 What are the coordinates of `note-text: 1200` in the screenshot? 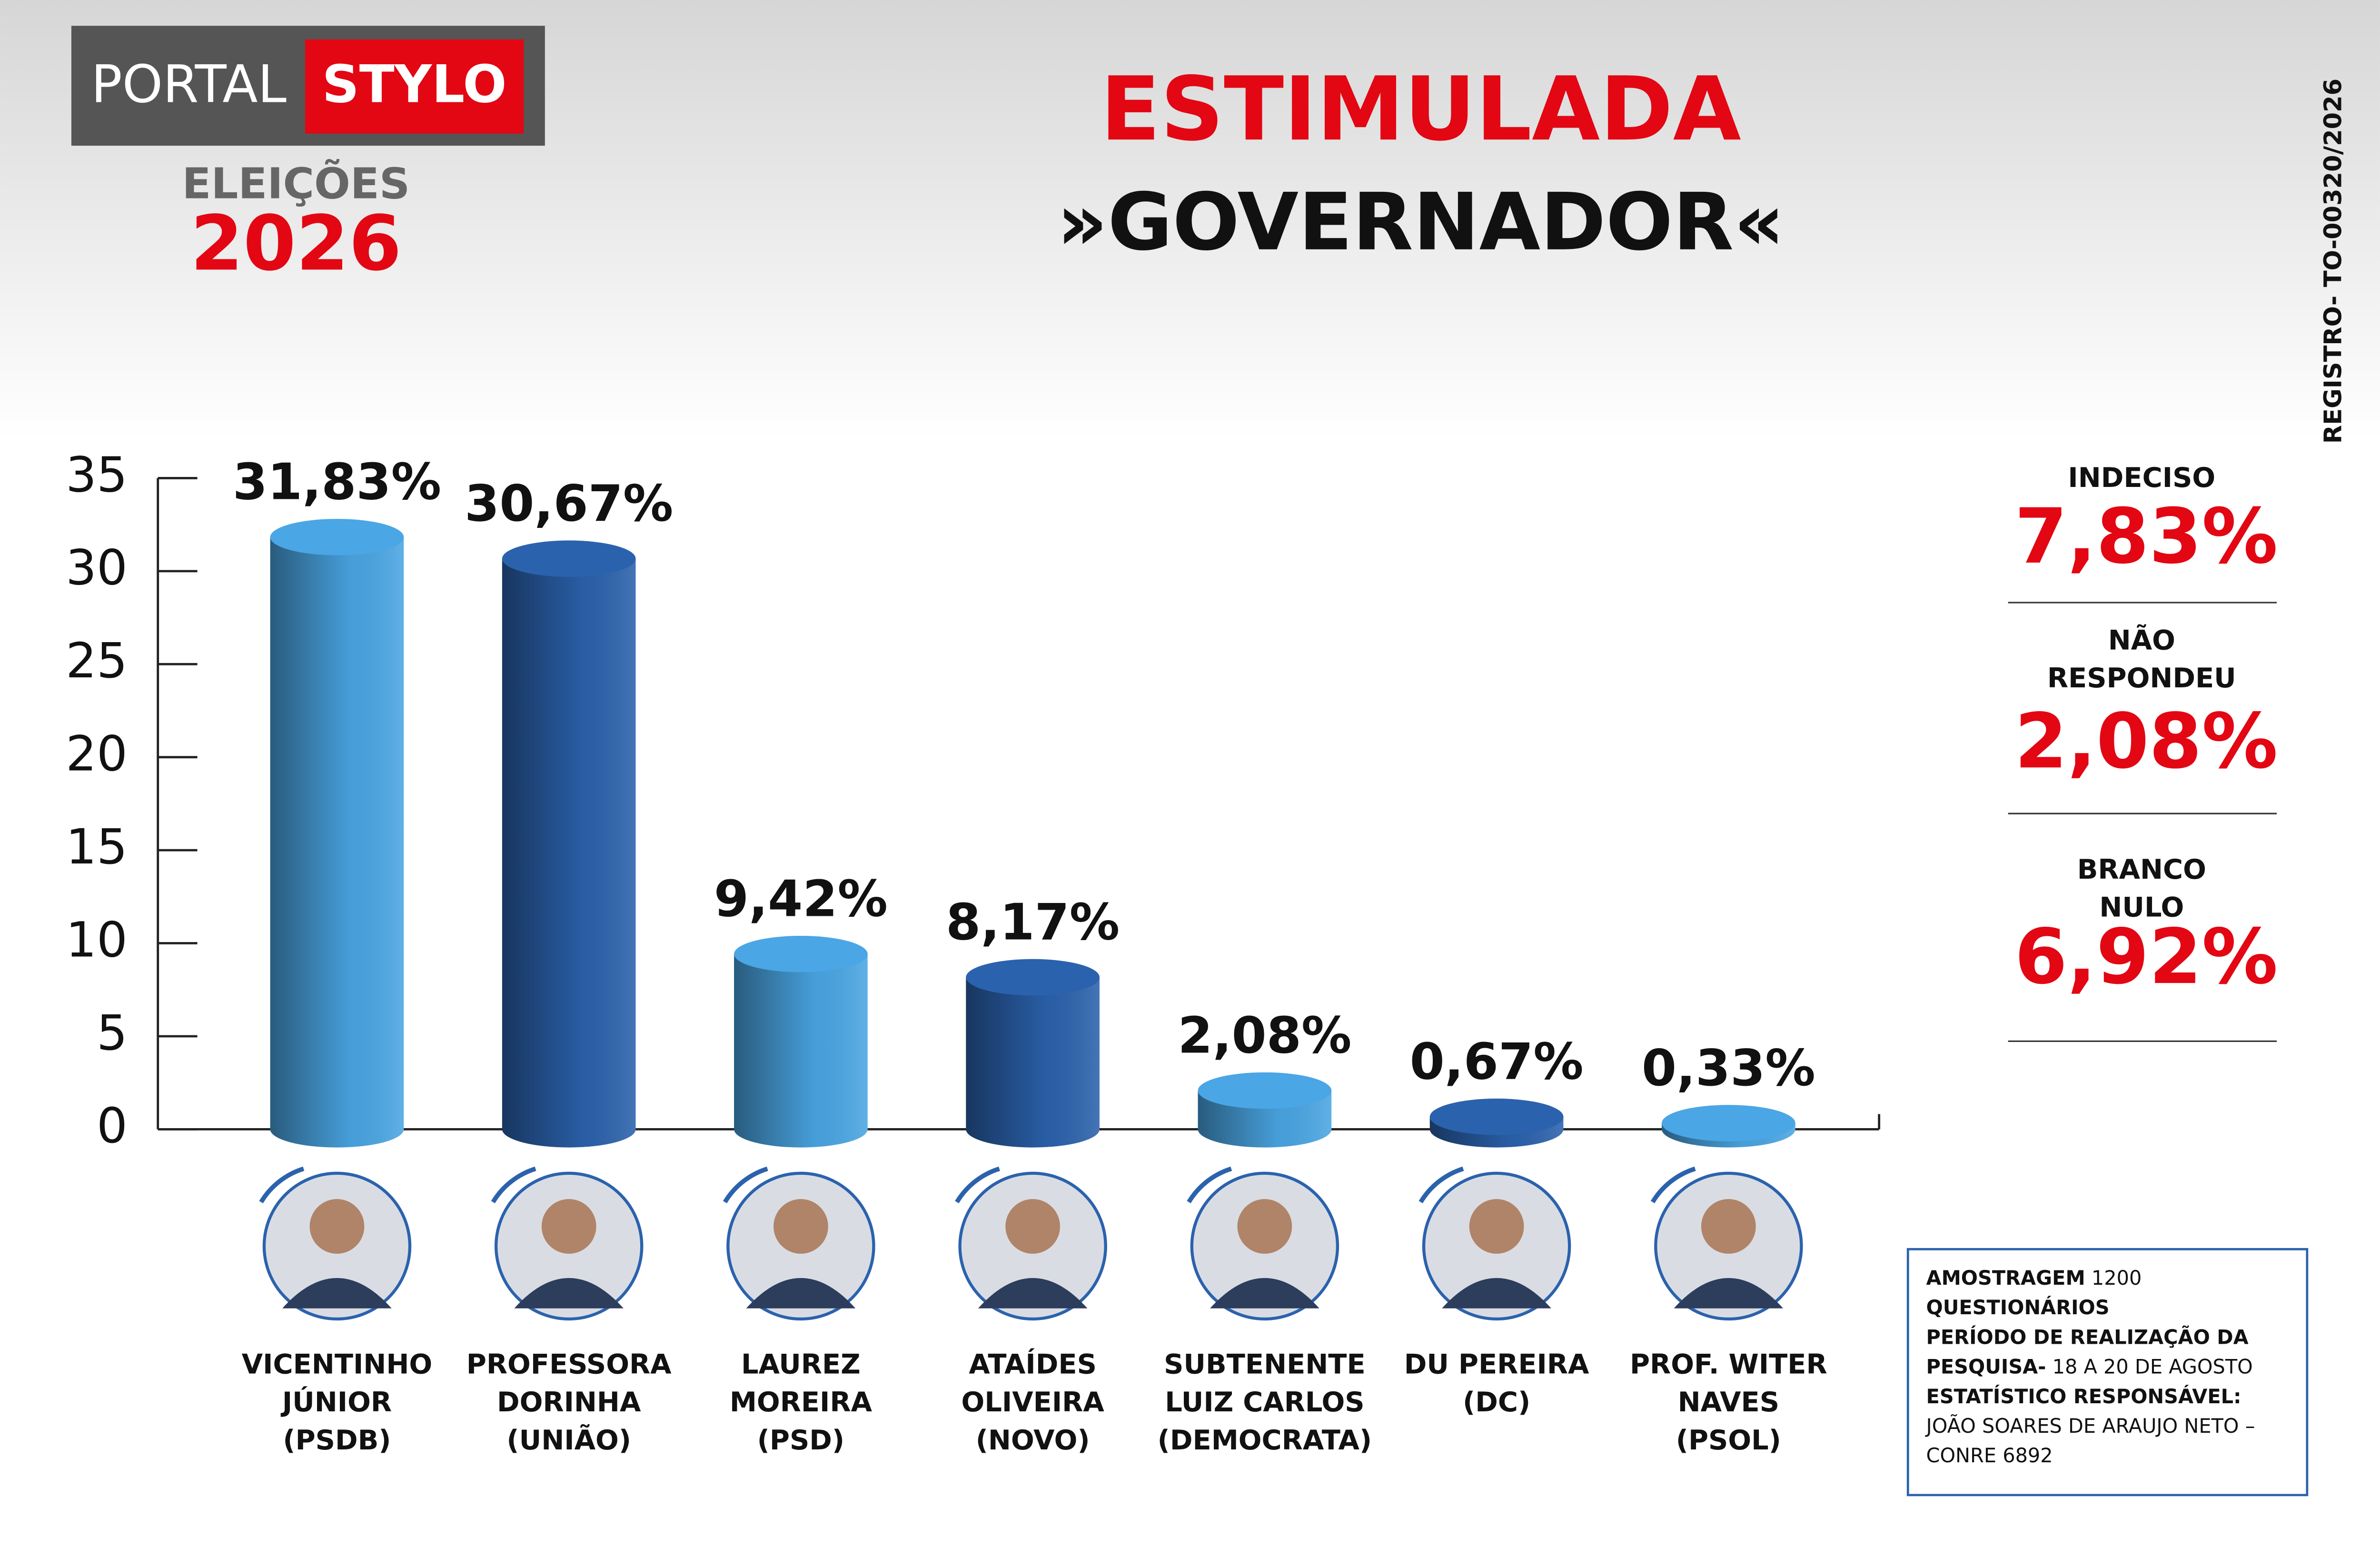 It's located at (2113, 1278).